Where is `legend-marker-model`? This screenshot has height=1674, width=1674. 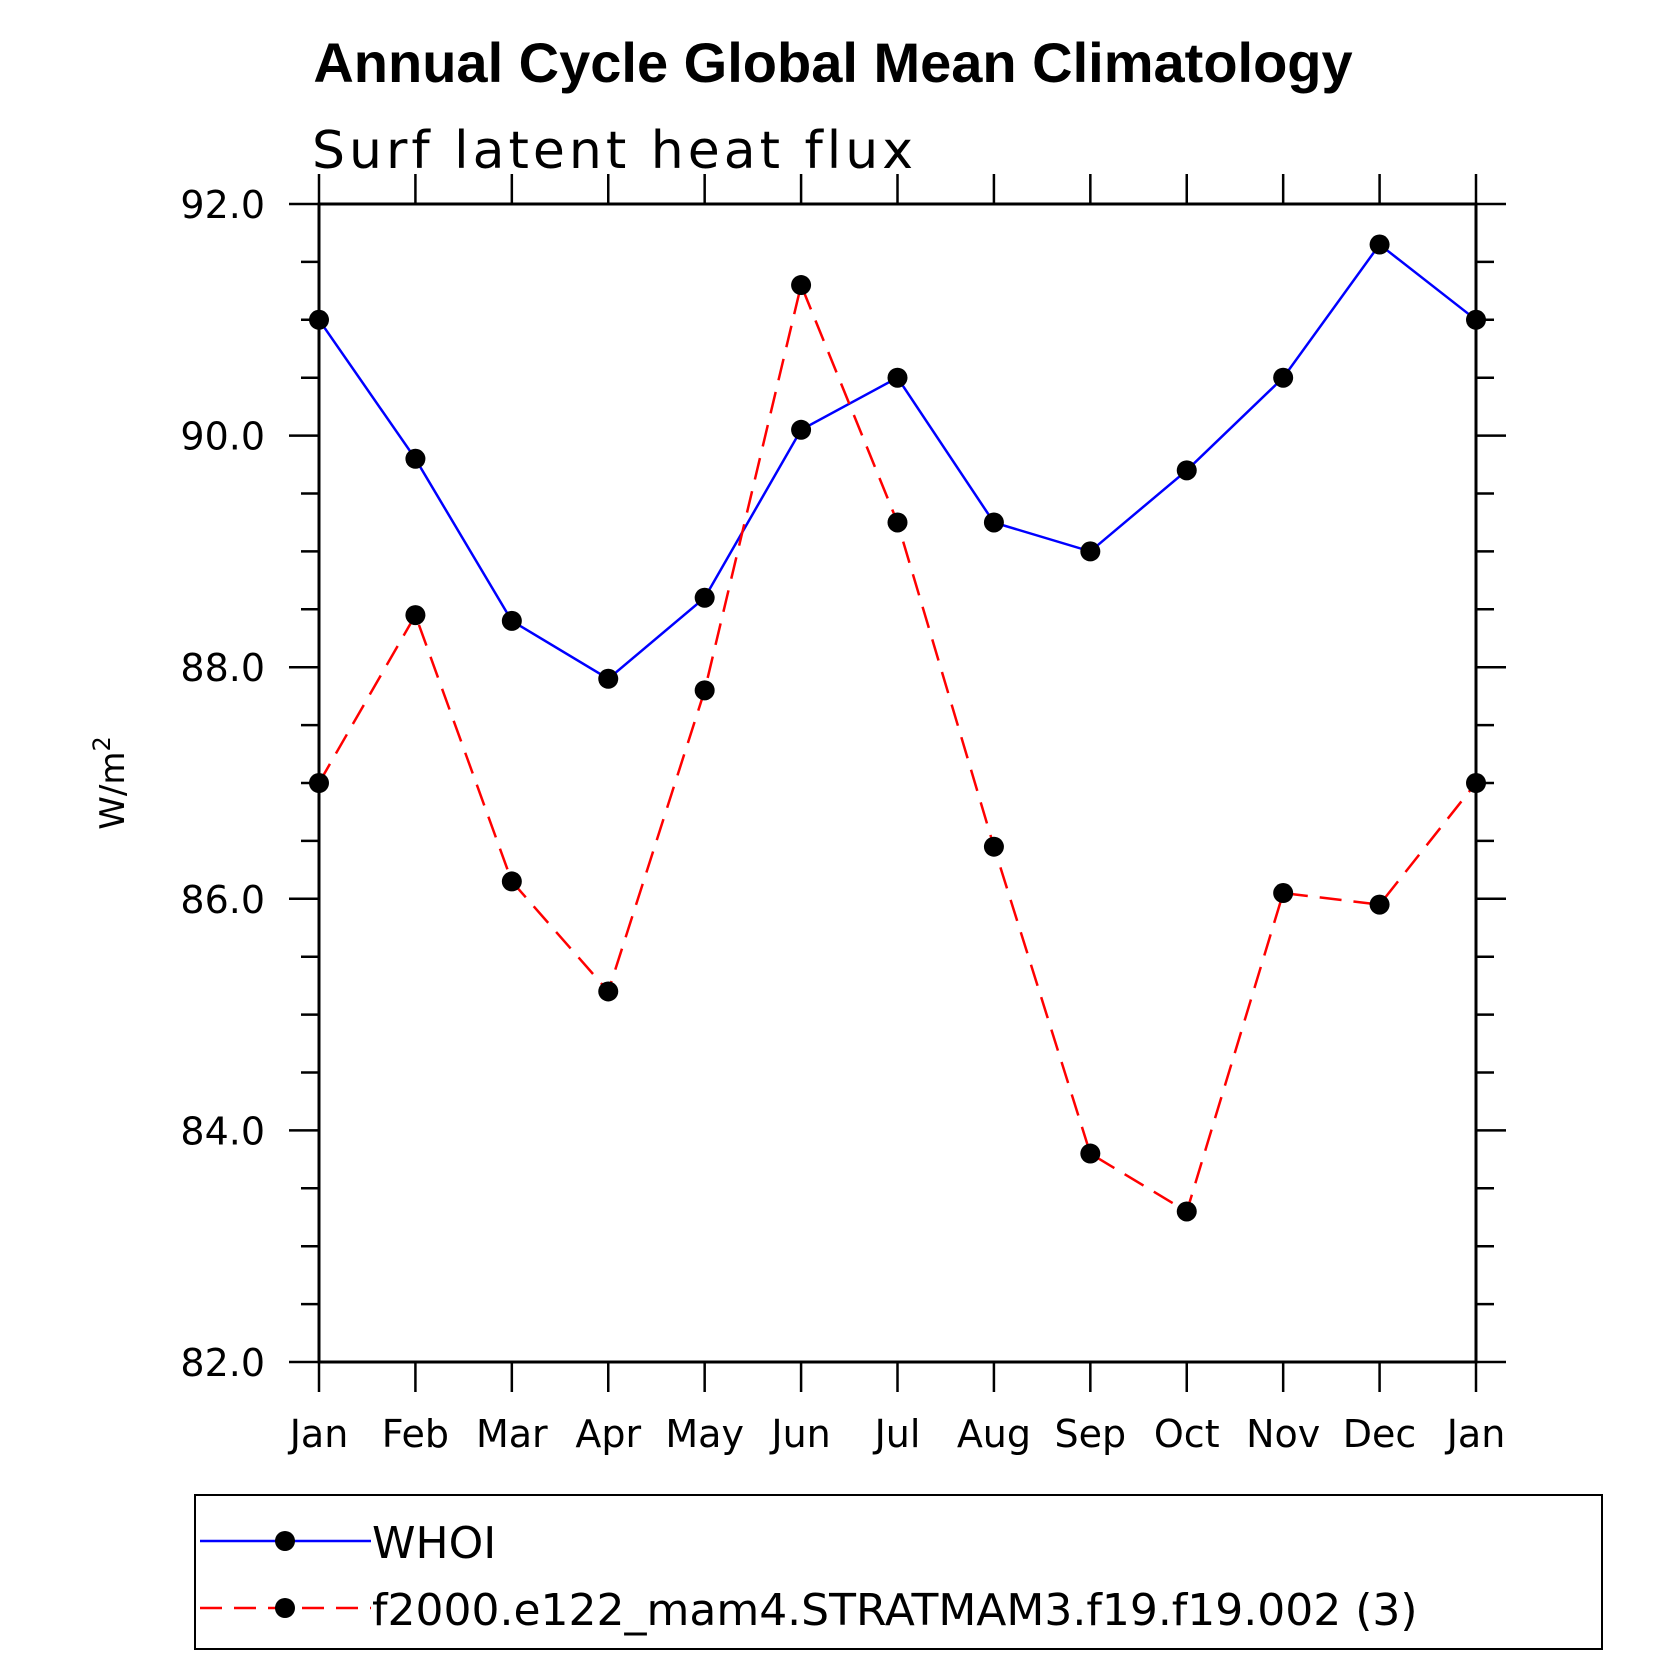
legend-marker-model is located at coordinates (285, 1608).